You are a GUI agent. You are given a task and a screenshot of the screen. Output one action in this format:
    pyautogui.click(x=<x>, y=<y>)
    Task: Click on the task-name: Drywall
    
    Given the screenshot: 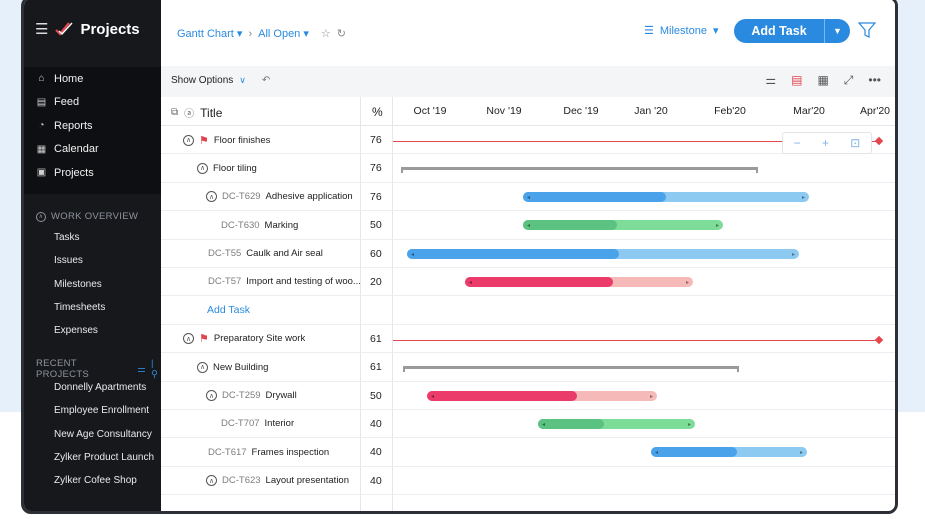 What is the action you would take?
    pyautogui.click(x=281, y=396)
    